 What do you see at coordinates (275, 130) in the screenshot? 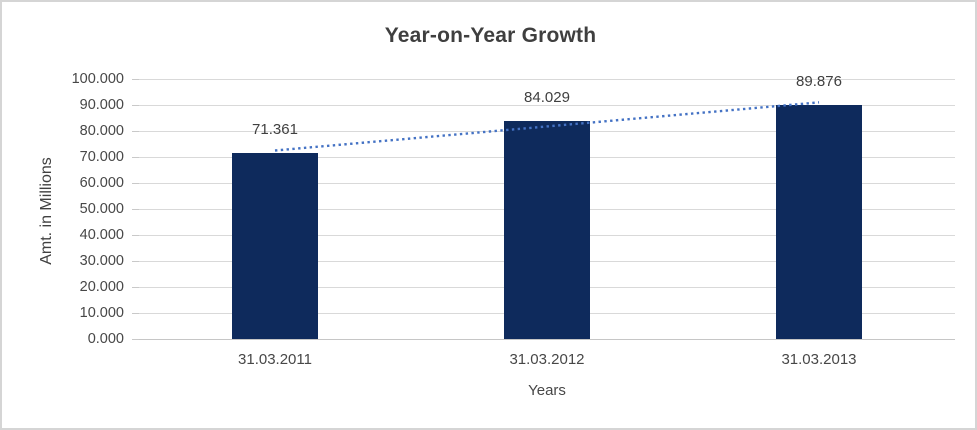
I see `bar-value-label: 71.361` at bounding box center [275, 130].